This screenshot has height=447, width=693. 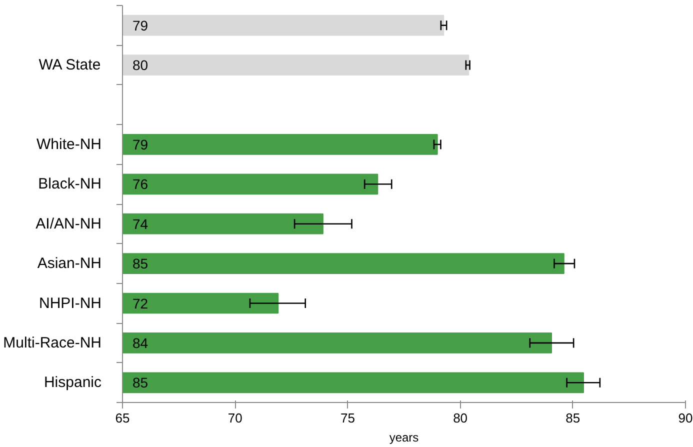 I want to click on x-tick-label: 90, so click(x=685, y=418).